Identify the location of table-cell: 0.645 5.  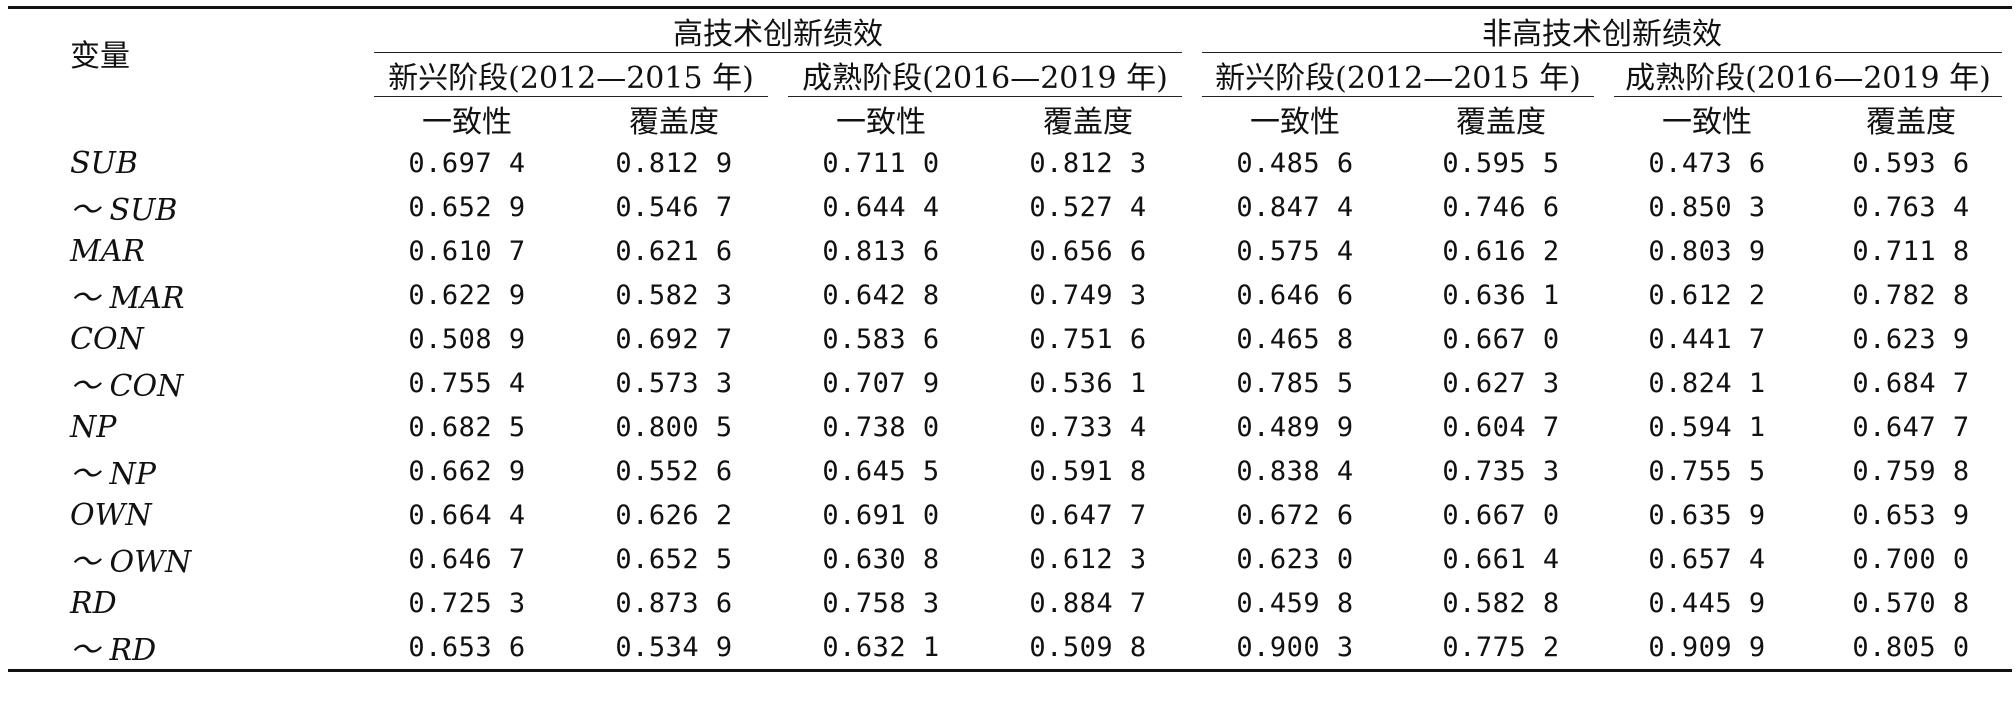
(881, 471).